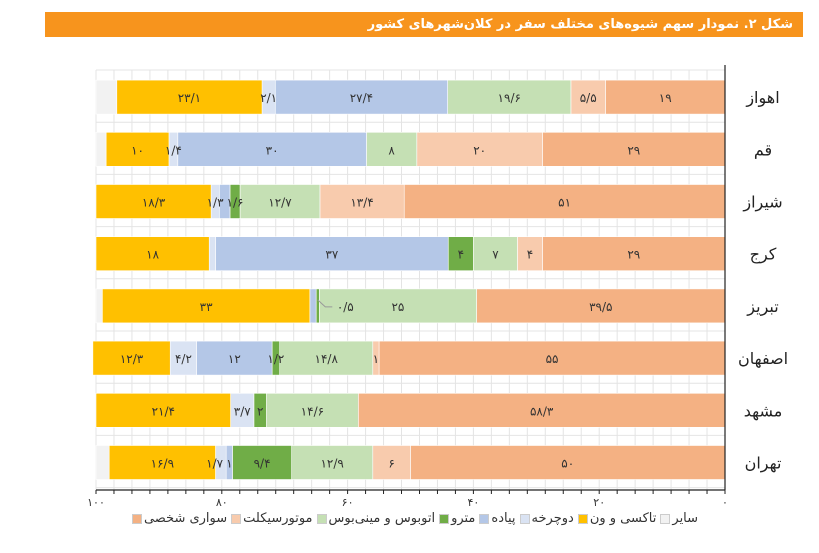  I want to click on data-label: ۲/۱, so click(268, 98).